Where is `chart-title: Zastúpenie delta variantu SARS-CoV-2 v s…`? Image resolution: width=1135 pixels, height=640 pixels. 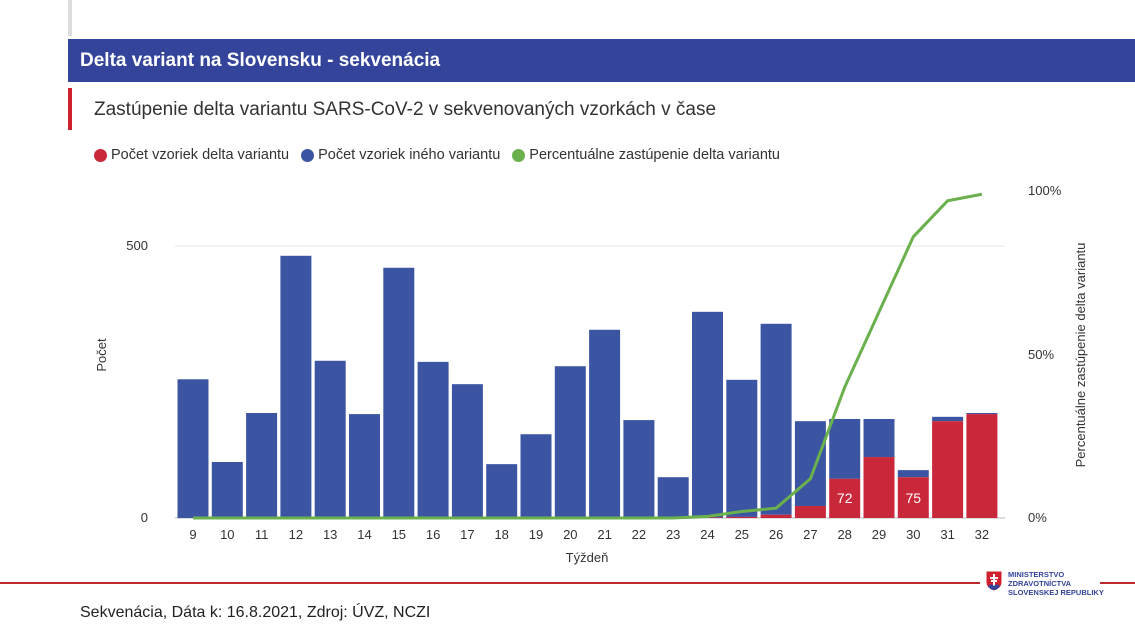 chart-title: Zastúpenie delta variantu SARS-CoV-2 v s… is located at coordinates (392, 109).